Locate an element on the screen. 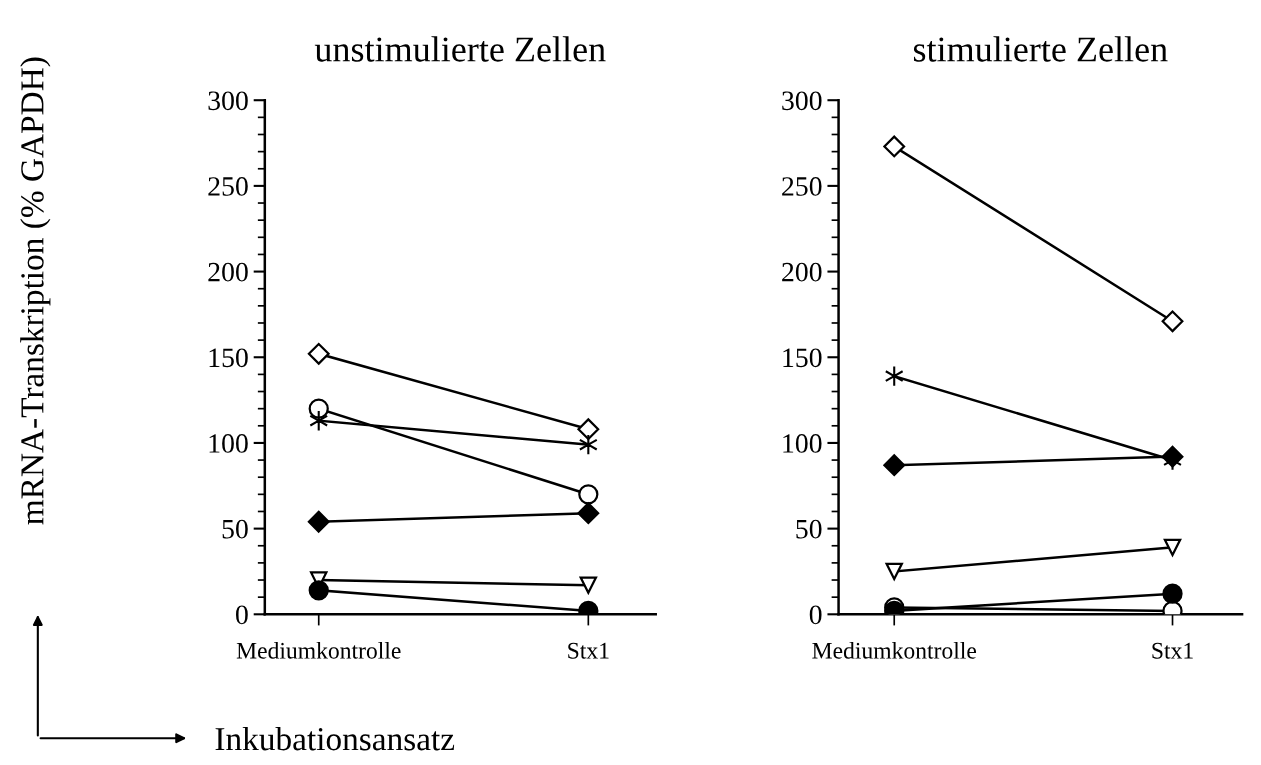  x-axis-title: Inkubationsansatz is located at coordinates (335, 738).